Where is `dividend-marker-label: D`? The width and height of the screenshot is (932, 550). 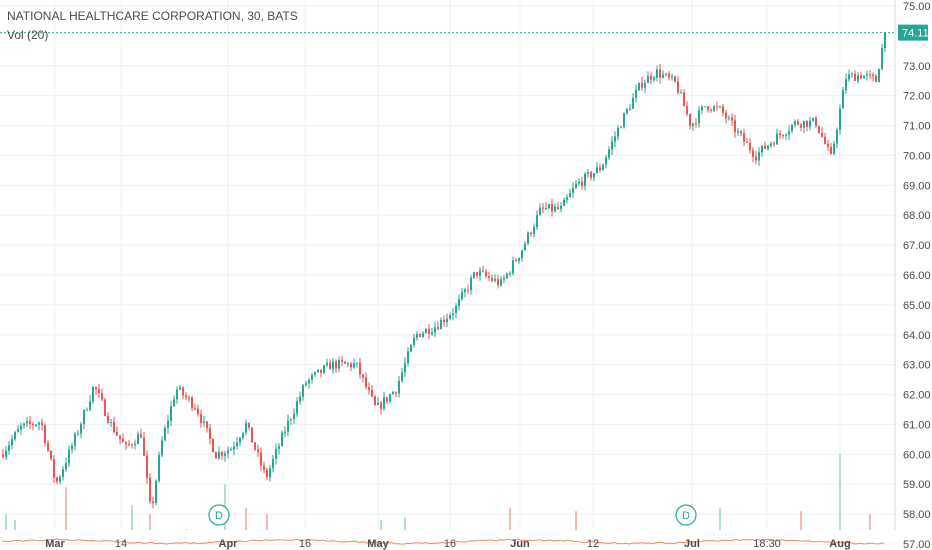
dividend-marker-label: D is located at coordinates (686, 516).